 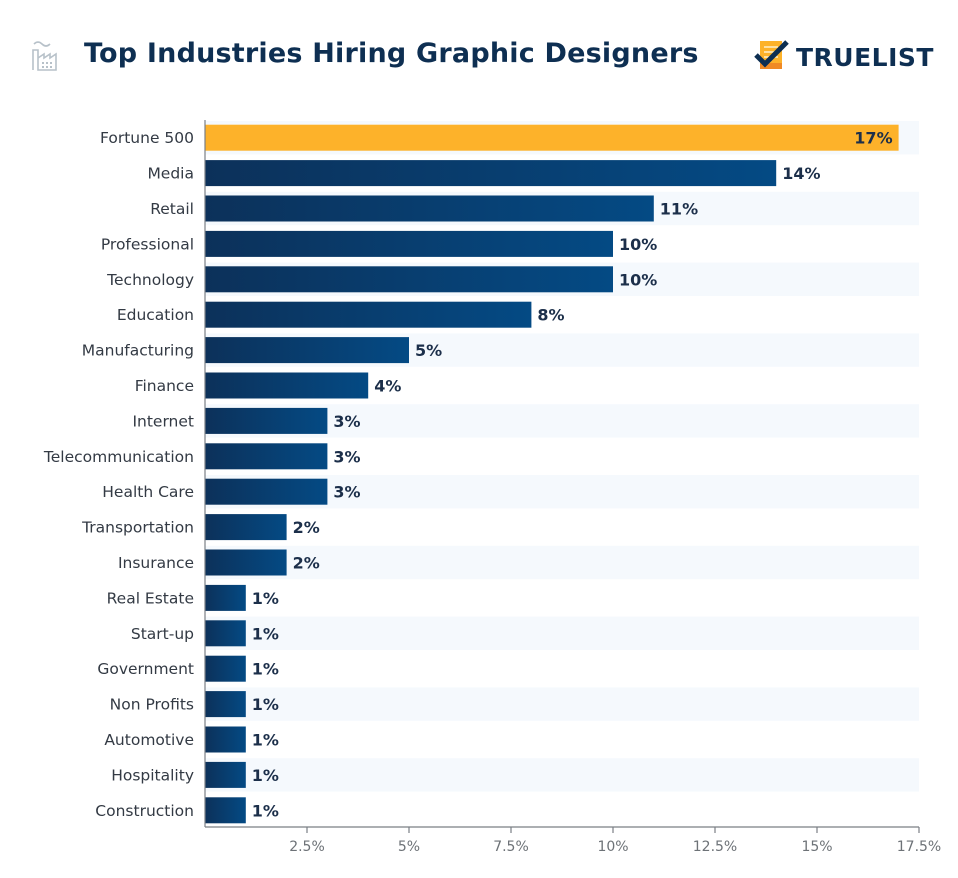 I want to click on bar-media, so click(x=491, y=173).